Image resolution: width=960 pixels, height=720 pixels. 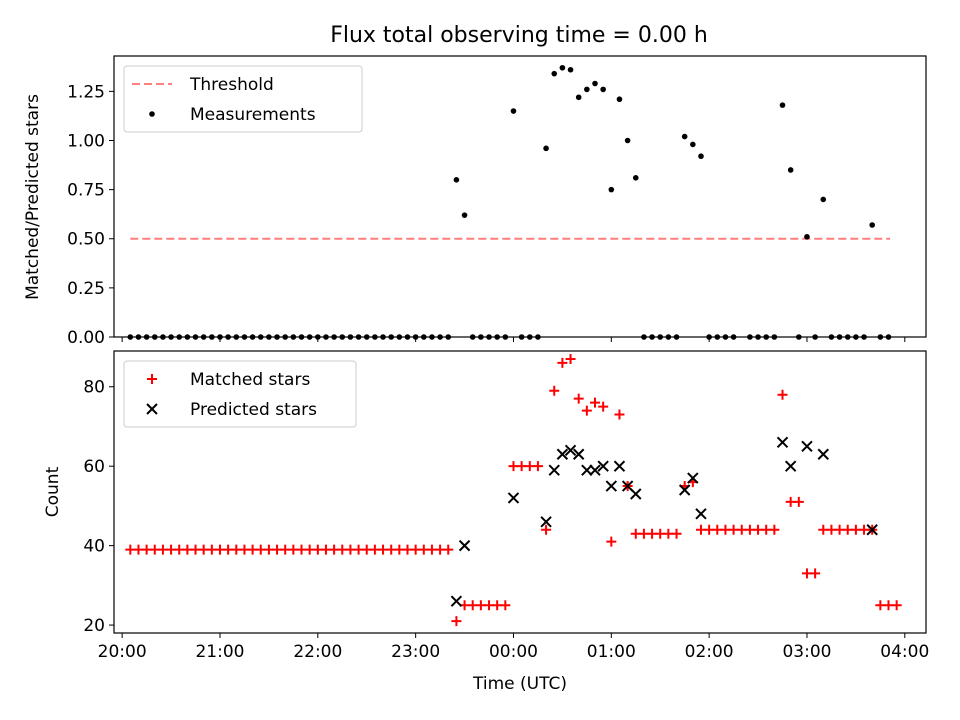 What do you see at coordinates (86, 141) in the screenshot?
I see `y-tick-label: 1.00` at bounding box center [86, 141].